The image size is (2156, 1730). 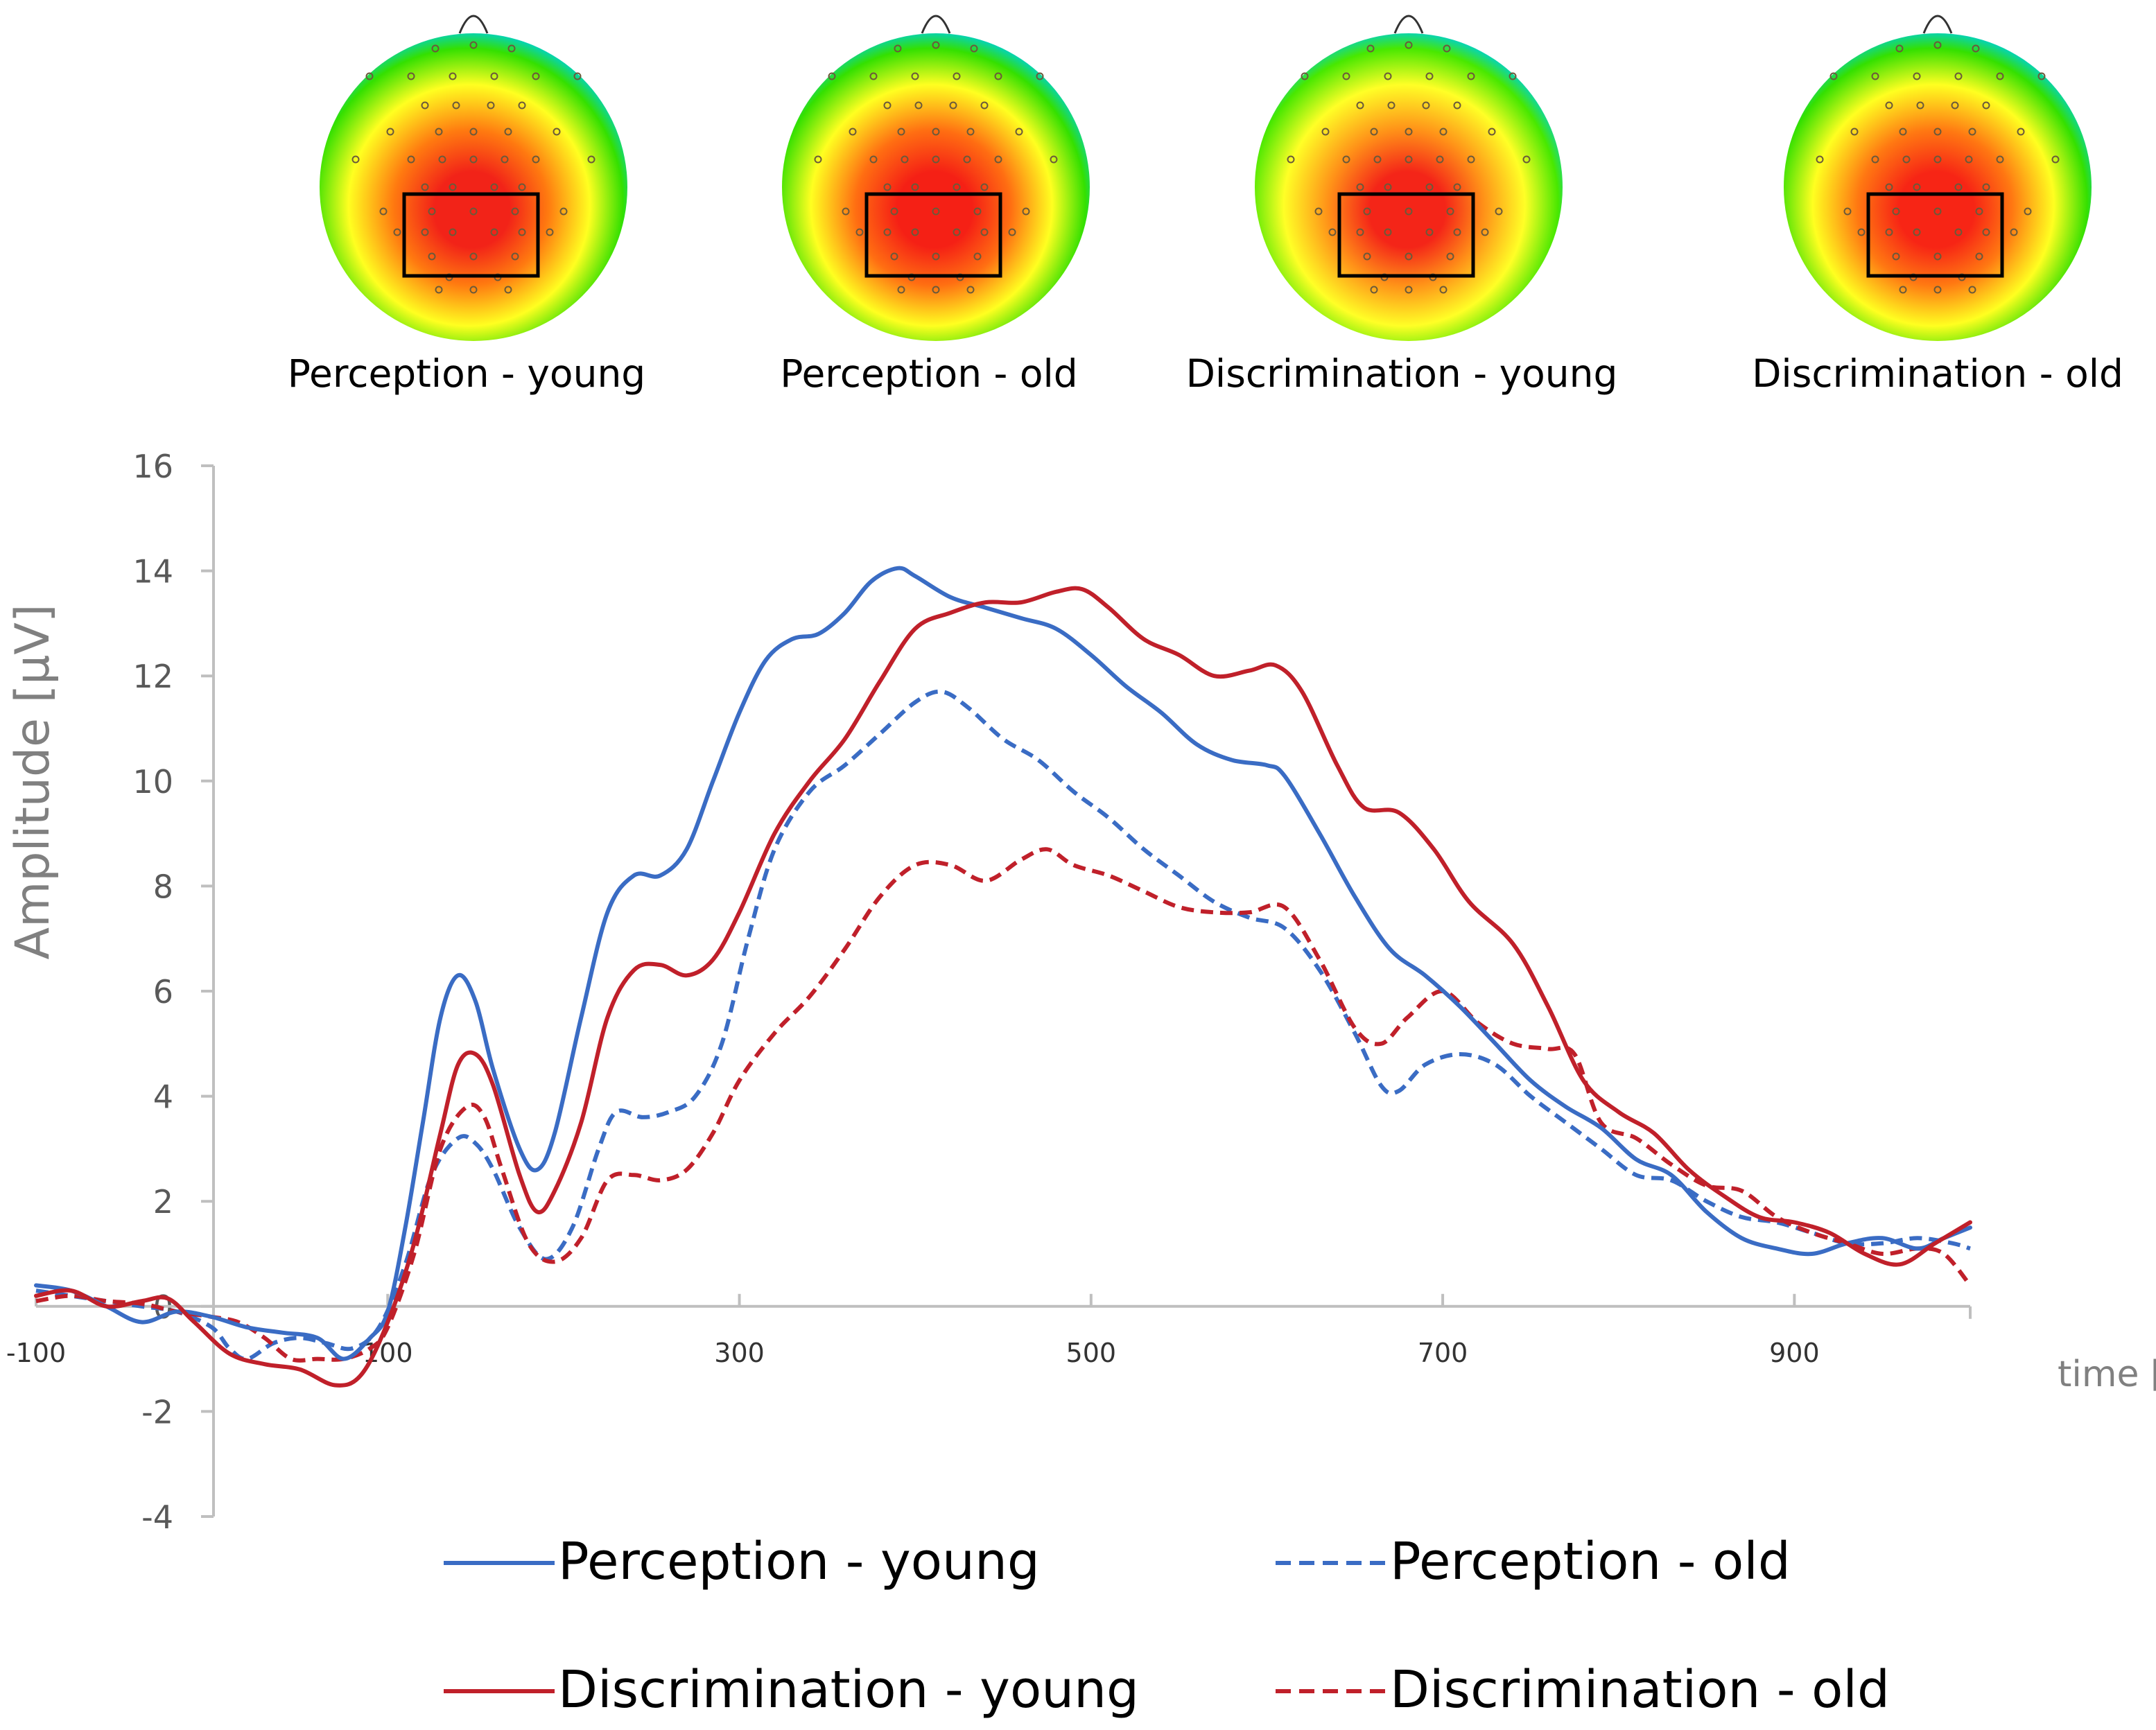 What do you see at coordinates (163, 886) in the screenshot?
I see `y-tick-label: 8` at bounding box center [163, 886].